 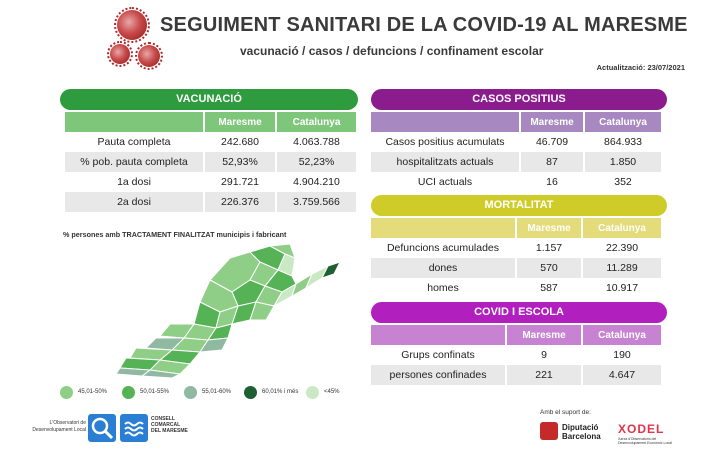 What do you see at coordinates (169, 425) in the screenshot?
I see `consell-text: CONSELL COMARCAL DEL MARESME` at bounding box center [169, 425].